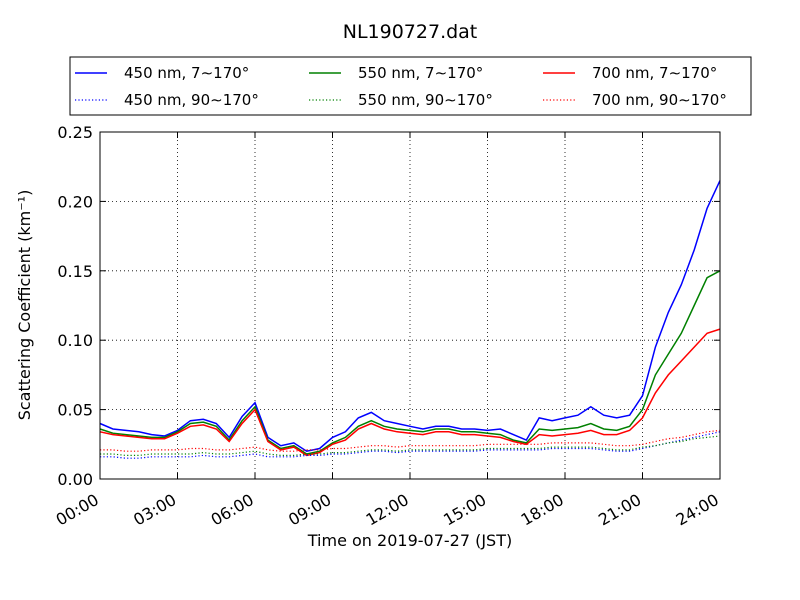  What do you see at coordinates (186, 73) in the screenshot?
I see `legend-label: 450 nm, 7∼170°` at bounding box center [186, 73].